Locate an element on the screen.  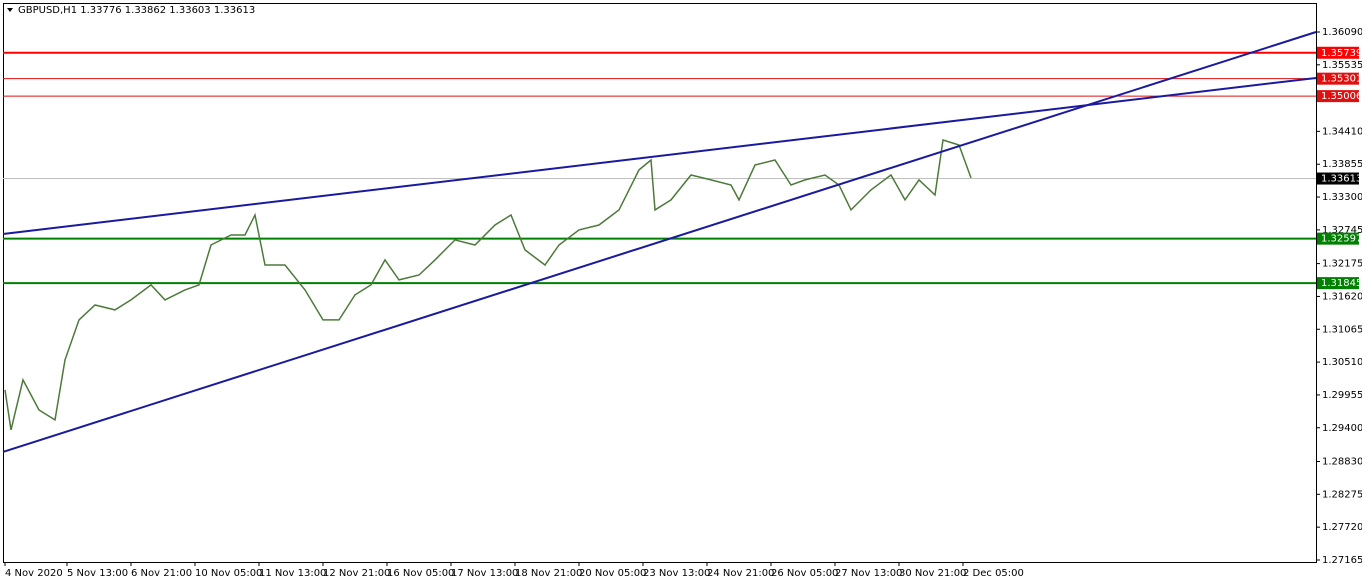
x-tick-label: 10 Nov 05:00 is located at coordinates (228, 573).